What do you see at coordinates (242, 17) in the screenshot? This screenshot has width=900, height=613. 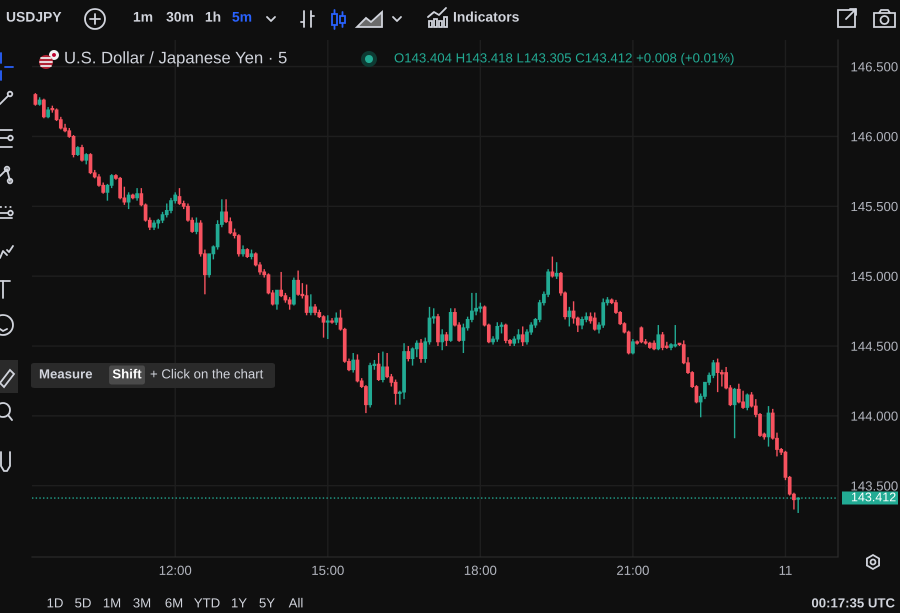 I see `text: 5m` at bounding box center [242, 17].